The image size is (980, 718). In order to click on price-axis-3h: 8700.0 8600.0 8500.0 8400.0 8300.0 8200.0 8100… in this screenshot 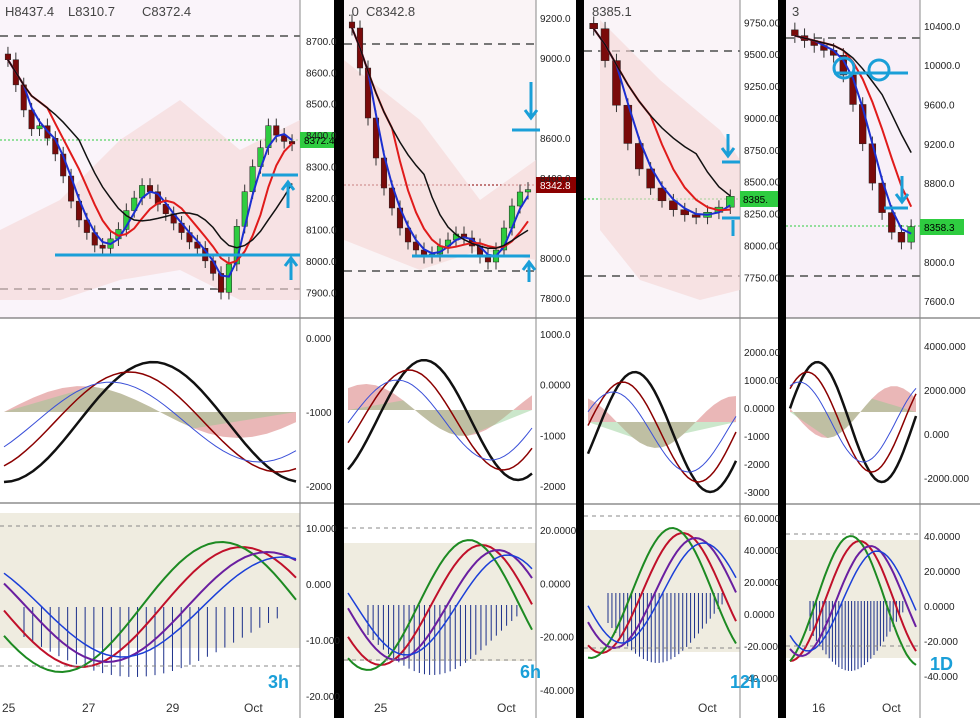, I will do `click(321, 168)`.